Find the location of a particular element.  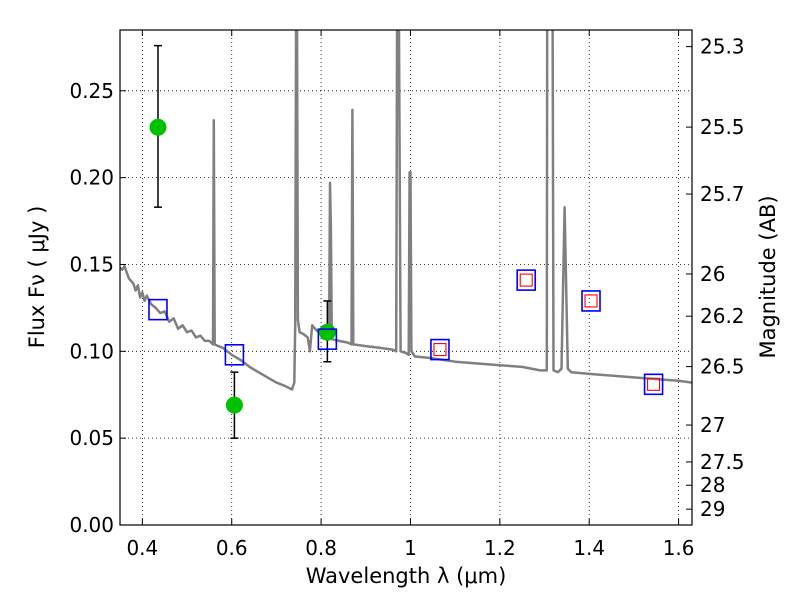

mag-tick-label: 27 is located at coordinates (712, 425).